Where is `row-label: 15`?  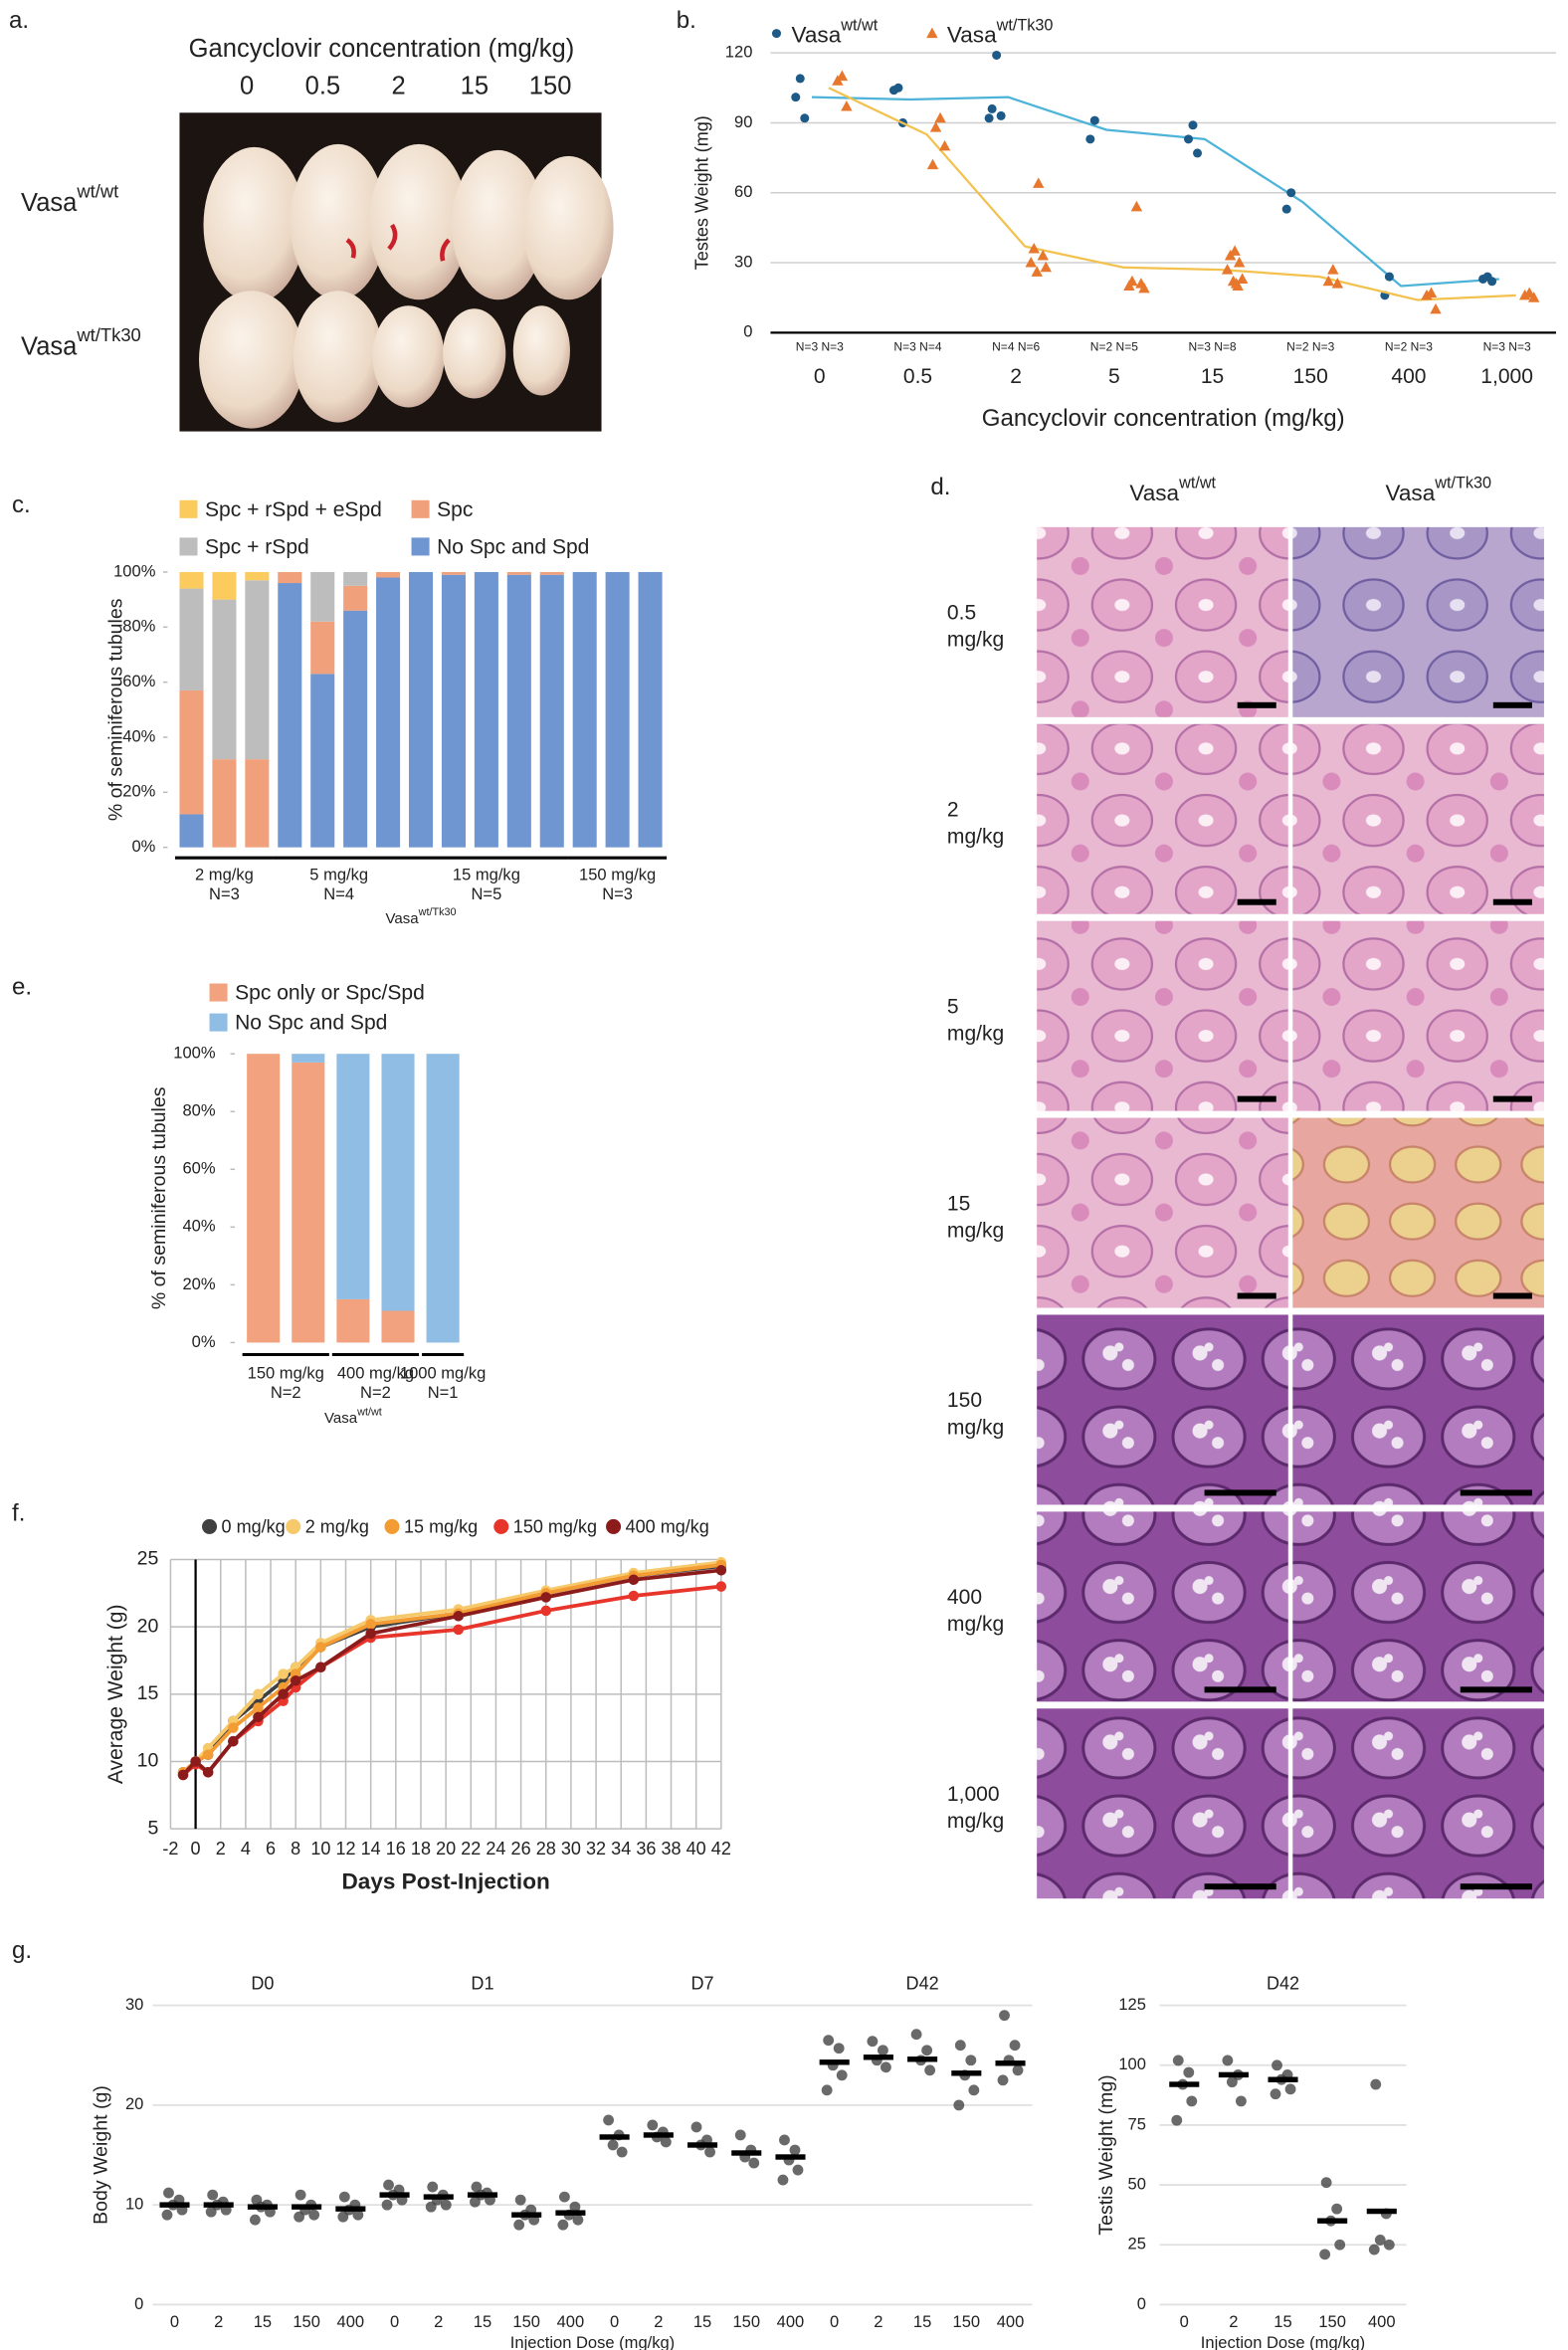 row-label: 15 is located at coordinates (958, 1203).